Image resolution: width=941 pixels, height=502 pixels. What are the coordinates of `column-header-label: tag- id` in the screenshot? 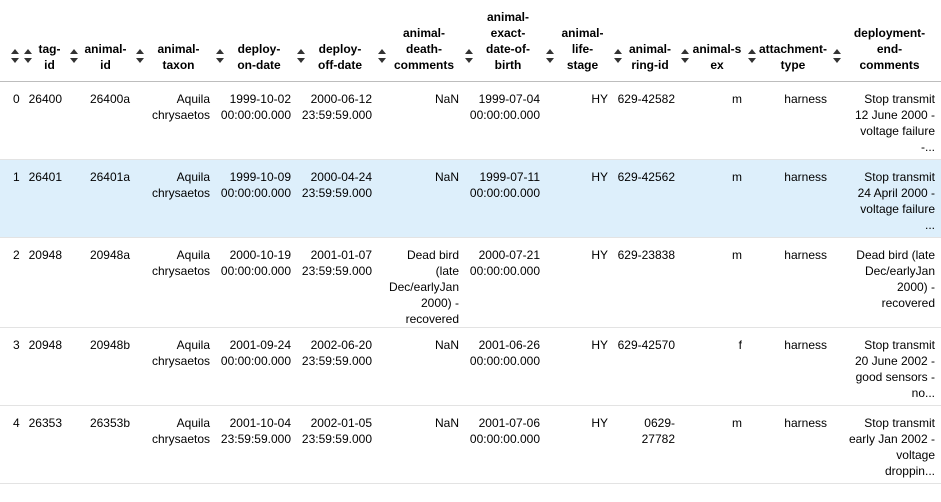 It's located at (49, 56).